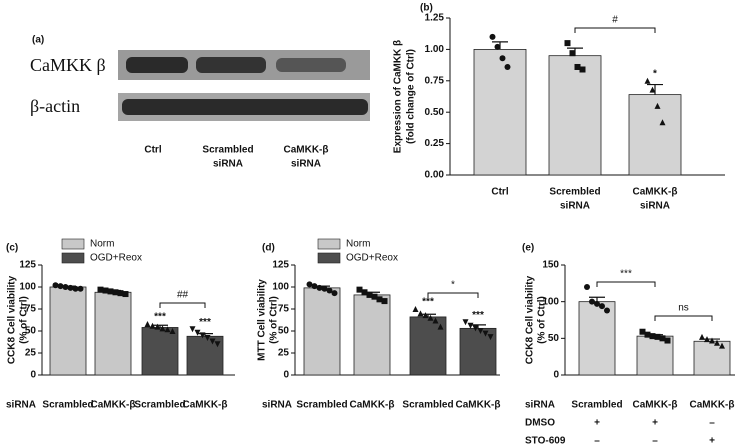  What do you see at coordinates (435, 175) in the screenshot?
I see `y-tick-label: 0.00` at bounding box center [435, 175].